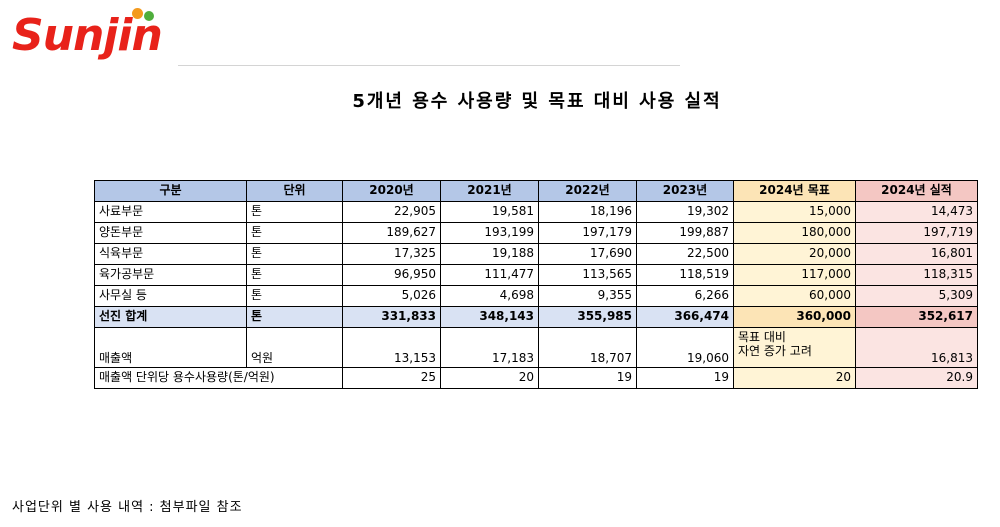 This screenshot has height=527, width=1000. What do you see at coordinates (170, 191) in the screenshot?
I see `header-category: 구분` at bounding box center [170, 191].